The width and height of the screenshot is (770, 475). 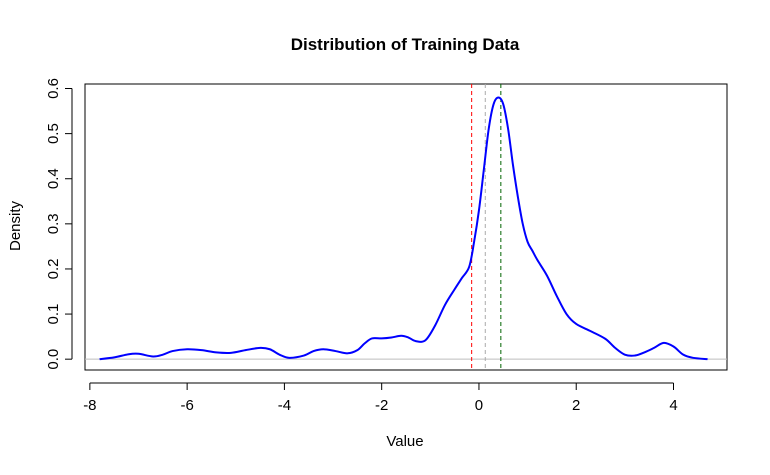 What do you see at coordinates (404, 441) in the screenshot?
I see `x-axis-label: Value` at bounding box center [404, 441].